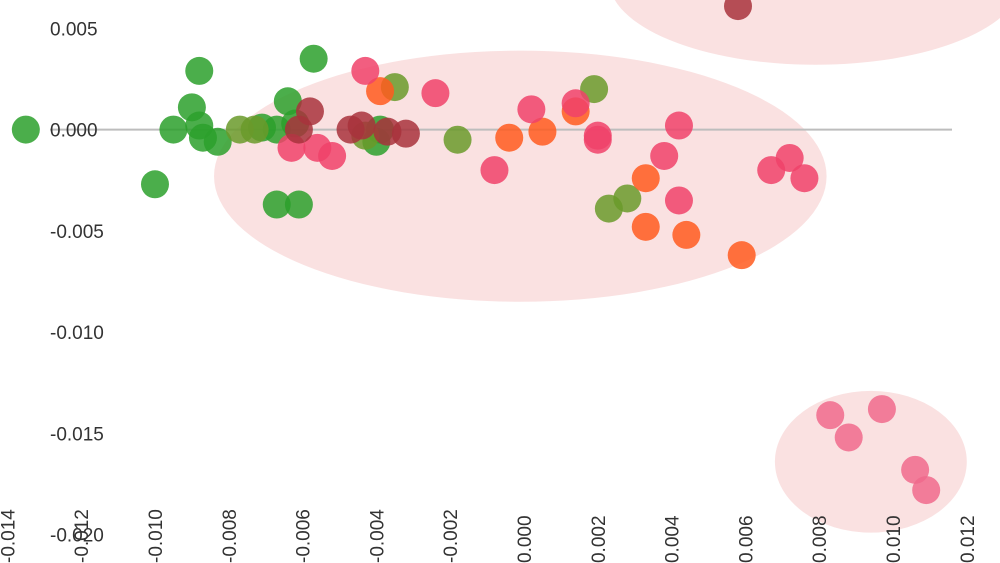 The height and width of the screenshot is (563, 1000). What do you see at coordinates (82, 536) in the screenshot?
I see `x-tick-label-1: -0.012` at bounding box center [82, 536].